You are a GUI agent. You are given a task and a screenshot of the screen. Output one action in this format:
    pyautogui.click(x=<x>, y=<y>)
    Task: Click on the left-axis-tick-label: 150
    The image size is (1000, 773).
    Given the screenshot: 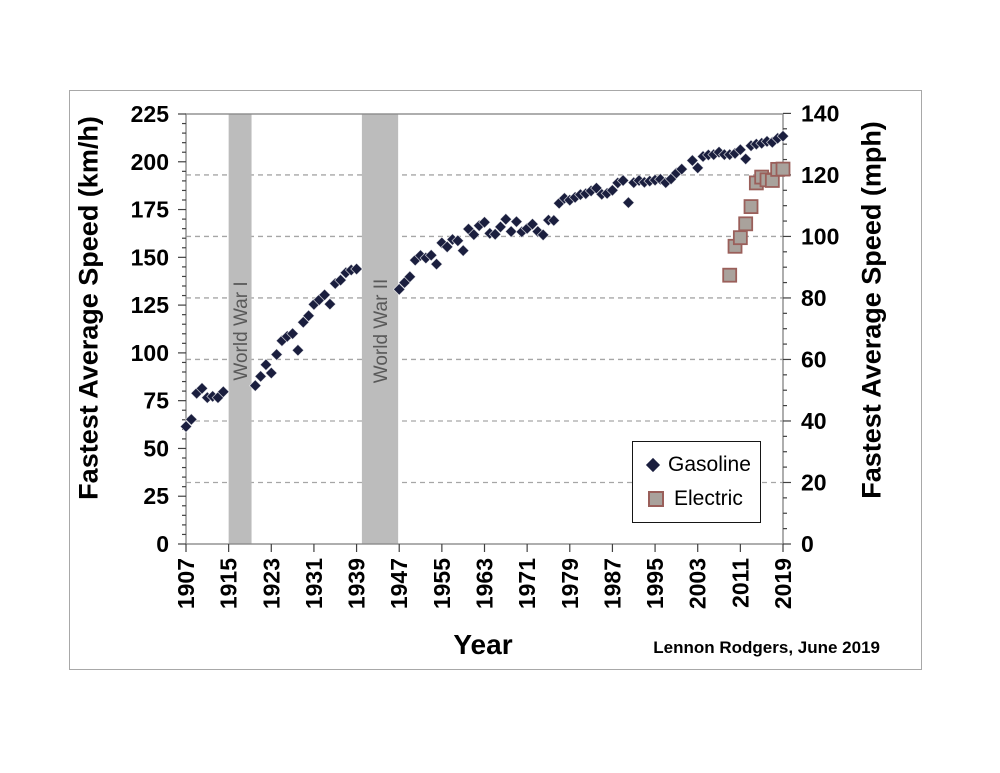 What is the action you would take?
    pyautogui.click(x=150, y=257)
    